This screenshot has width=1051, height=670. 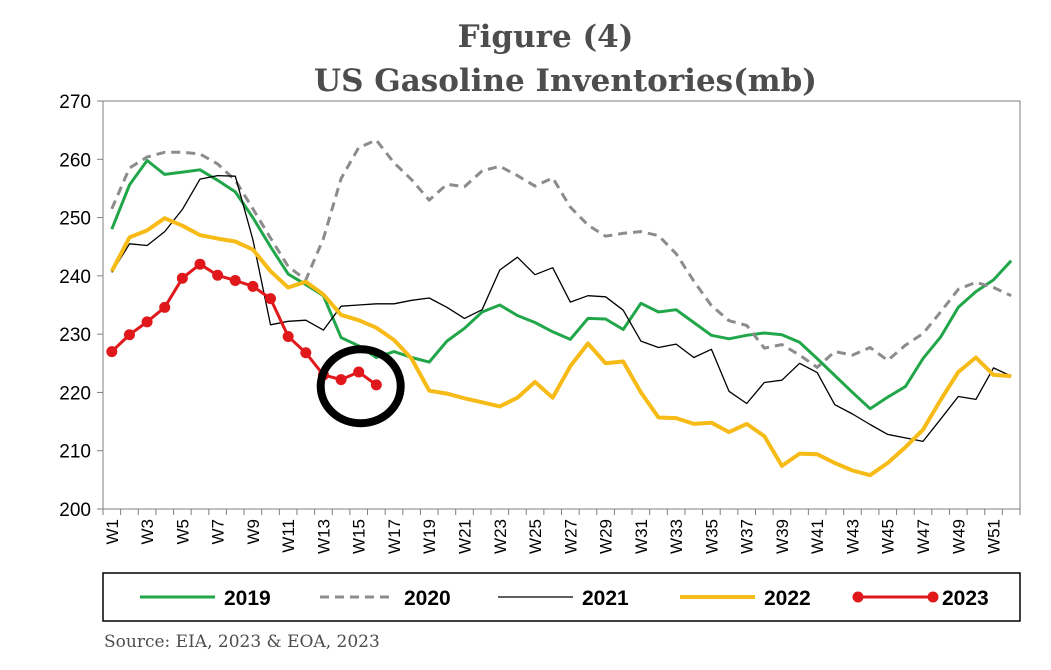 I want to click on source-note: Source: EIA, 2023 & EOA, 2023, so click(x=242, y=642).